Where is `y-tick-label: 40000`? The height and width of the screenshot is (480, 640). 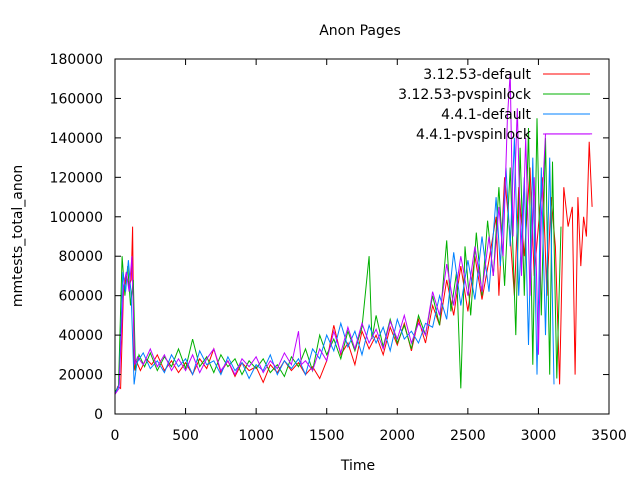 y-tick-label: 40000 is located at coordinates (80, 336).